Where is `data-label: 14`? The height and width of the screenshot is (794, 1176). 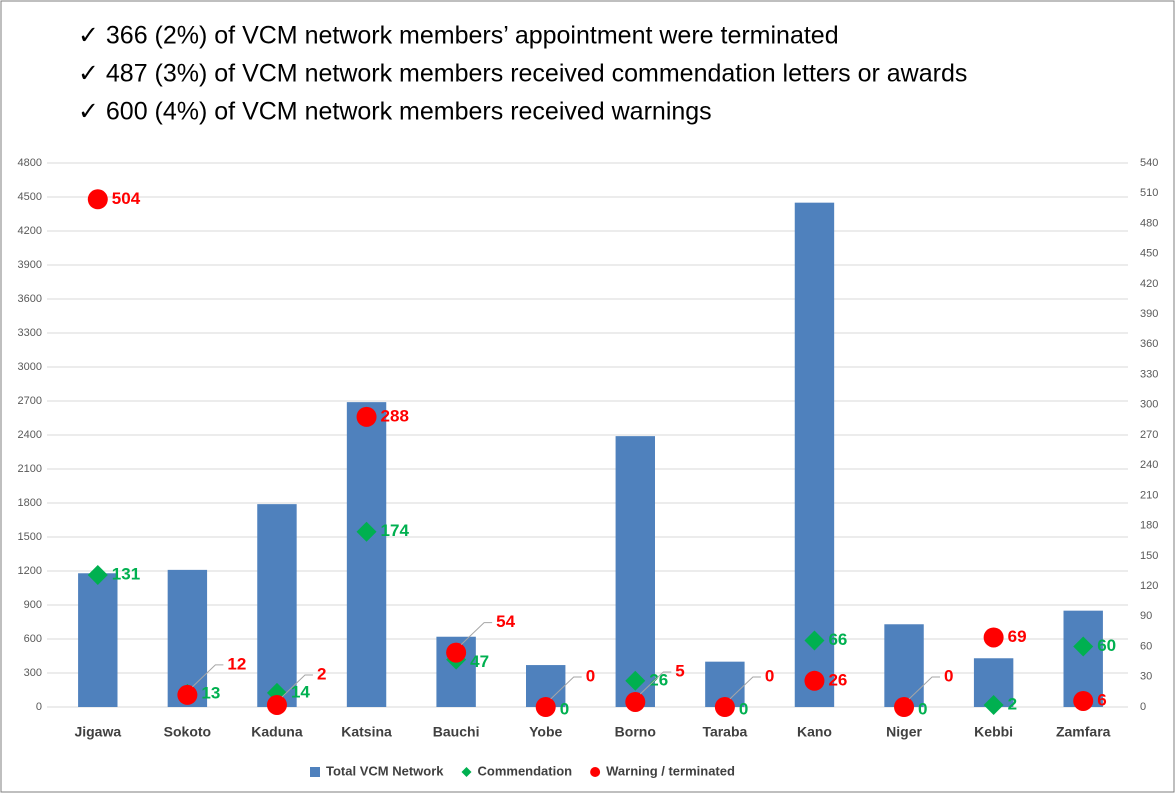 data-label: 14 is located at coordinates (300, 691).